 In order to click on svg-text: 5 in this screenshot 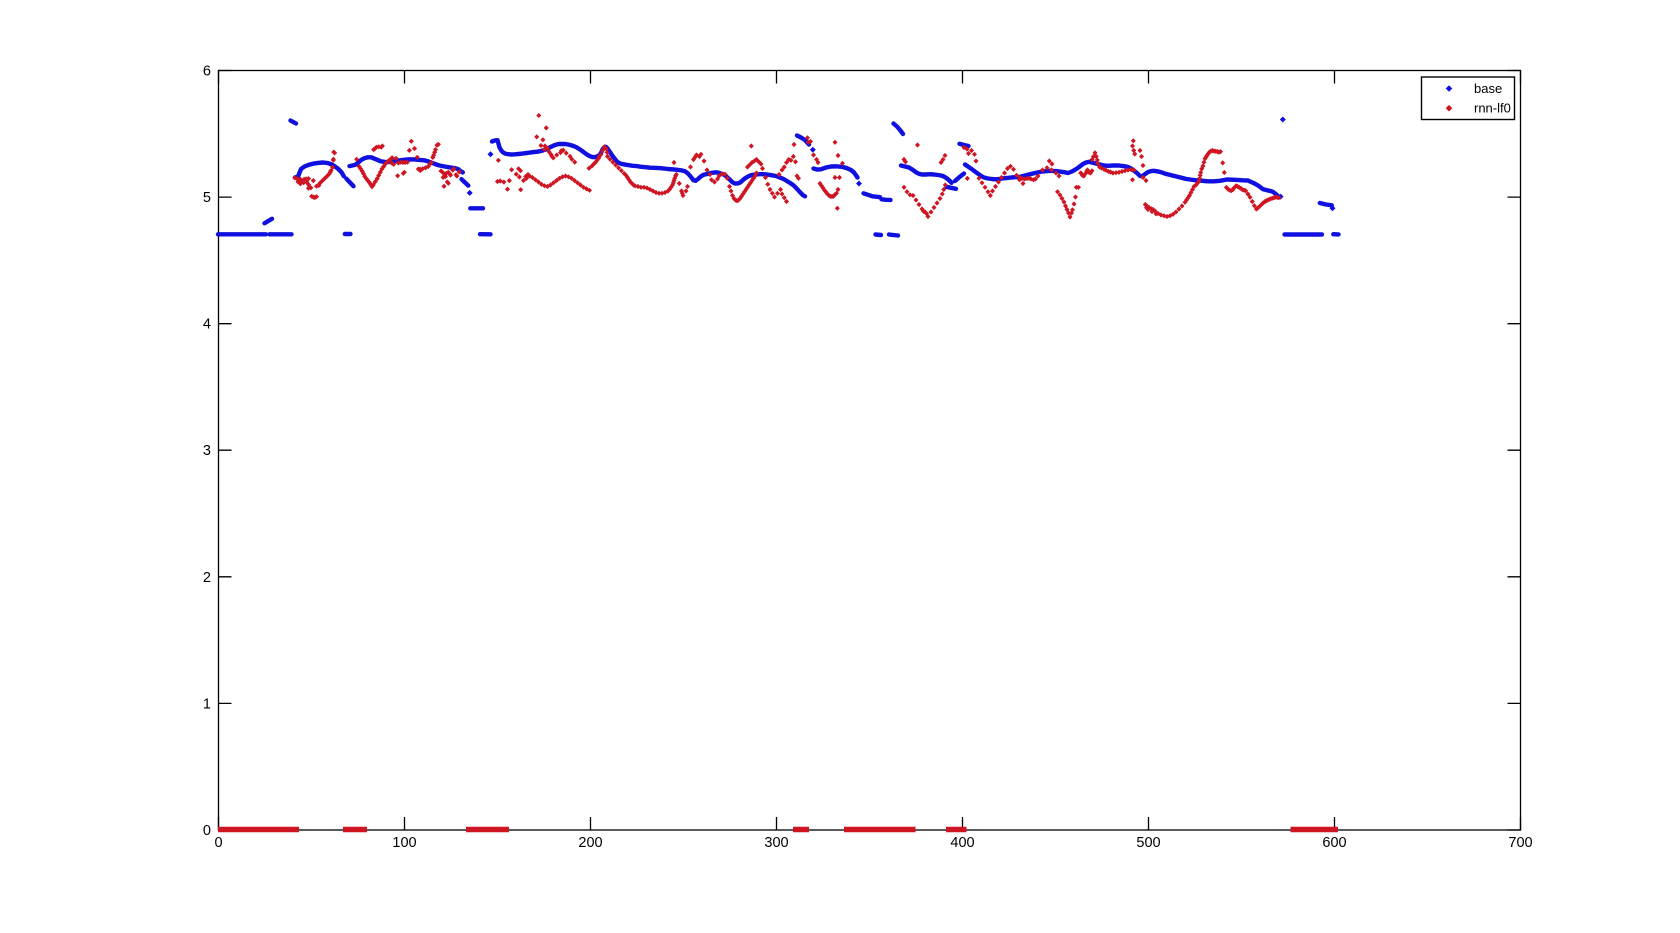, I will do `click(207, 198)`.